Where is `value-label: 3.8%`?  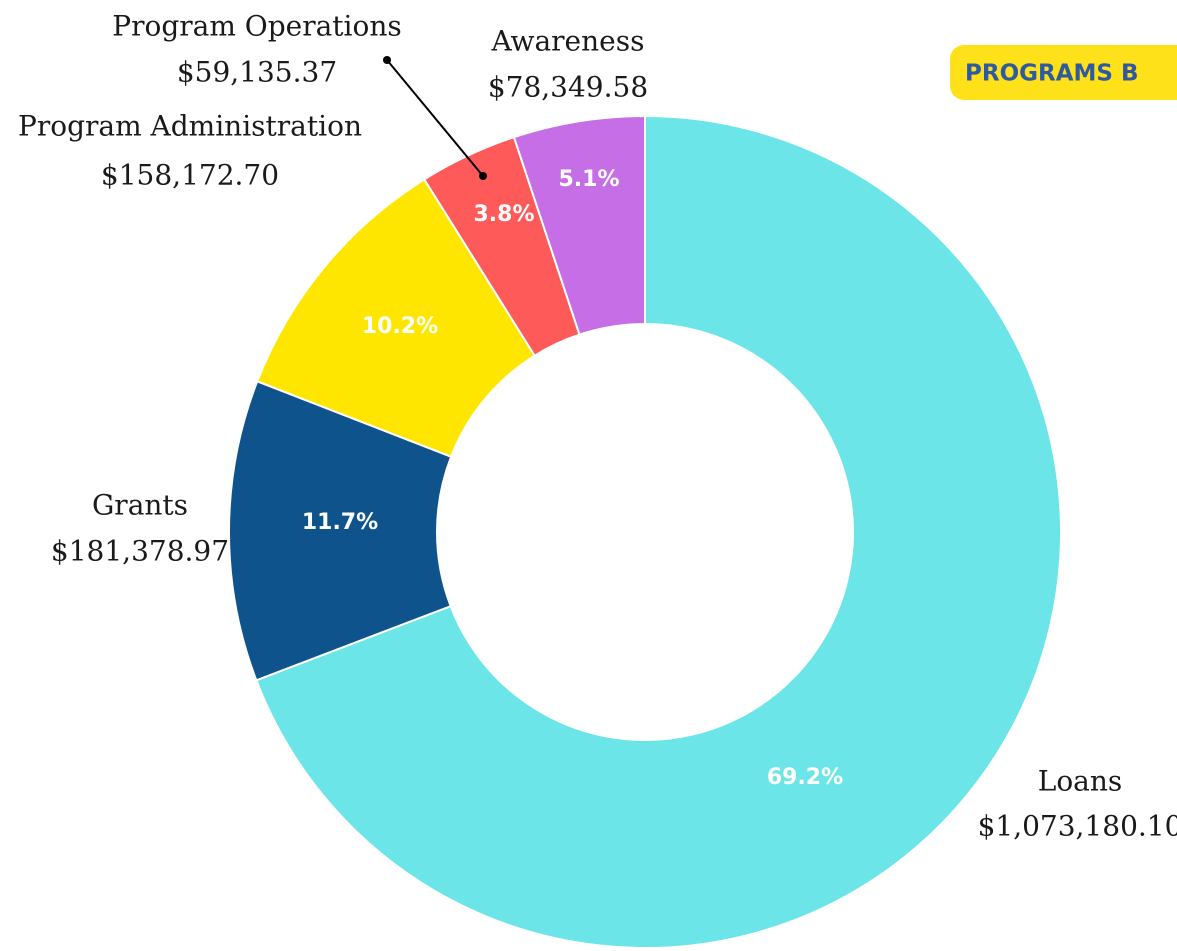 value-label: 3.8% is located at coordinates (503, 214).